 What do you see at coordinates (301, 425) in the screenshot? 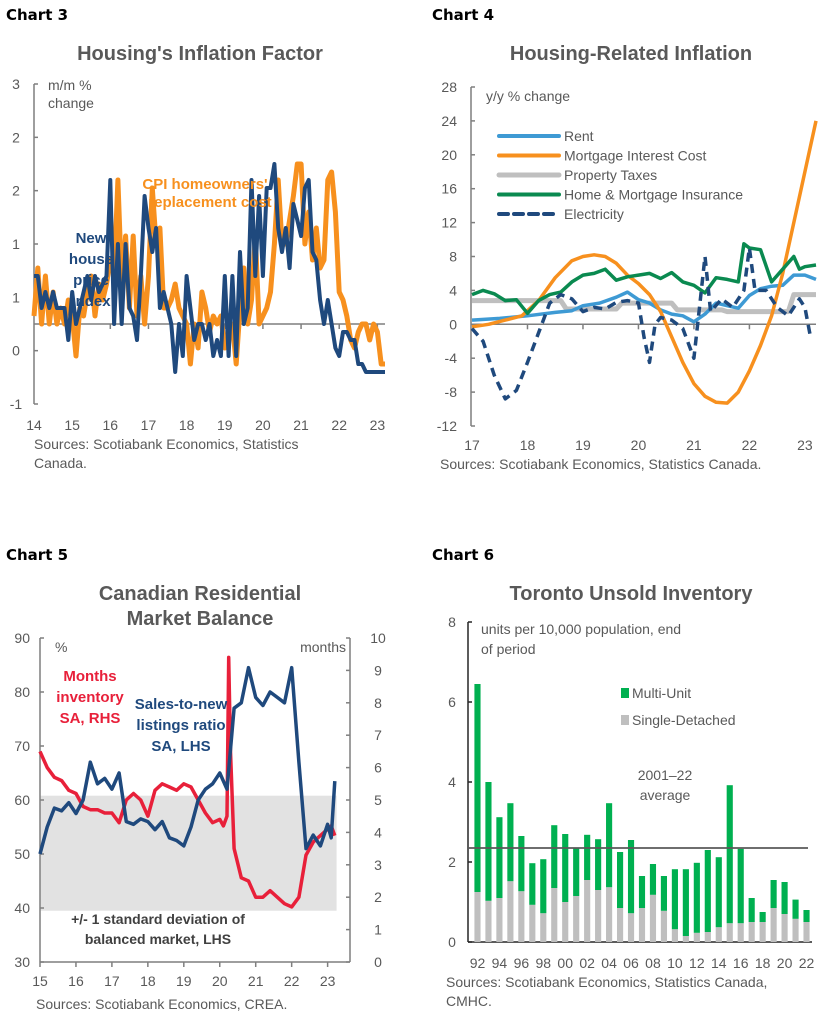
I see `x-tick-label: 21` at bounding box center [301, 425].